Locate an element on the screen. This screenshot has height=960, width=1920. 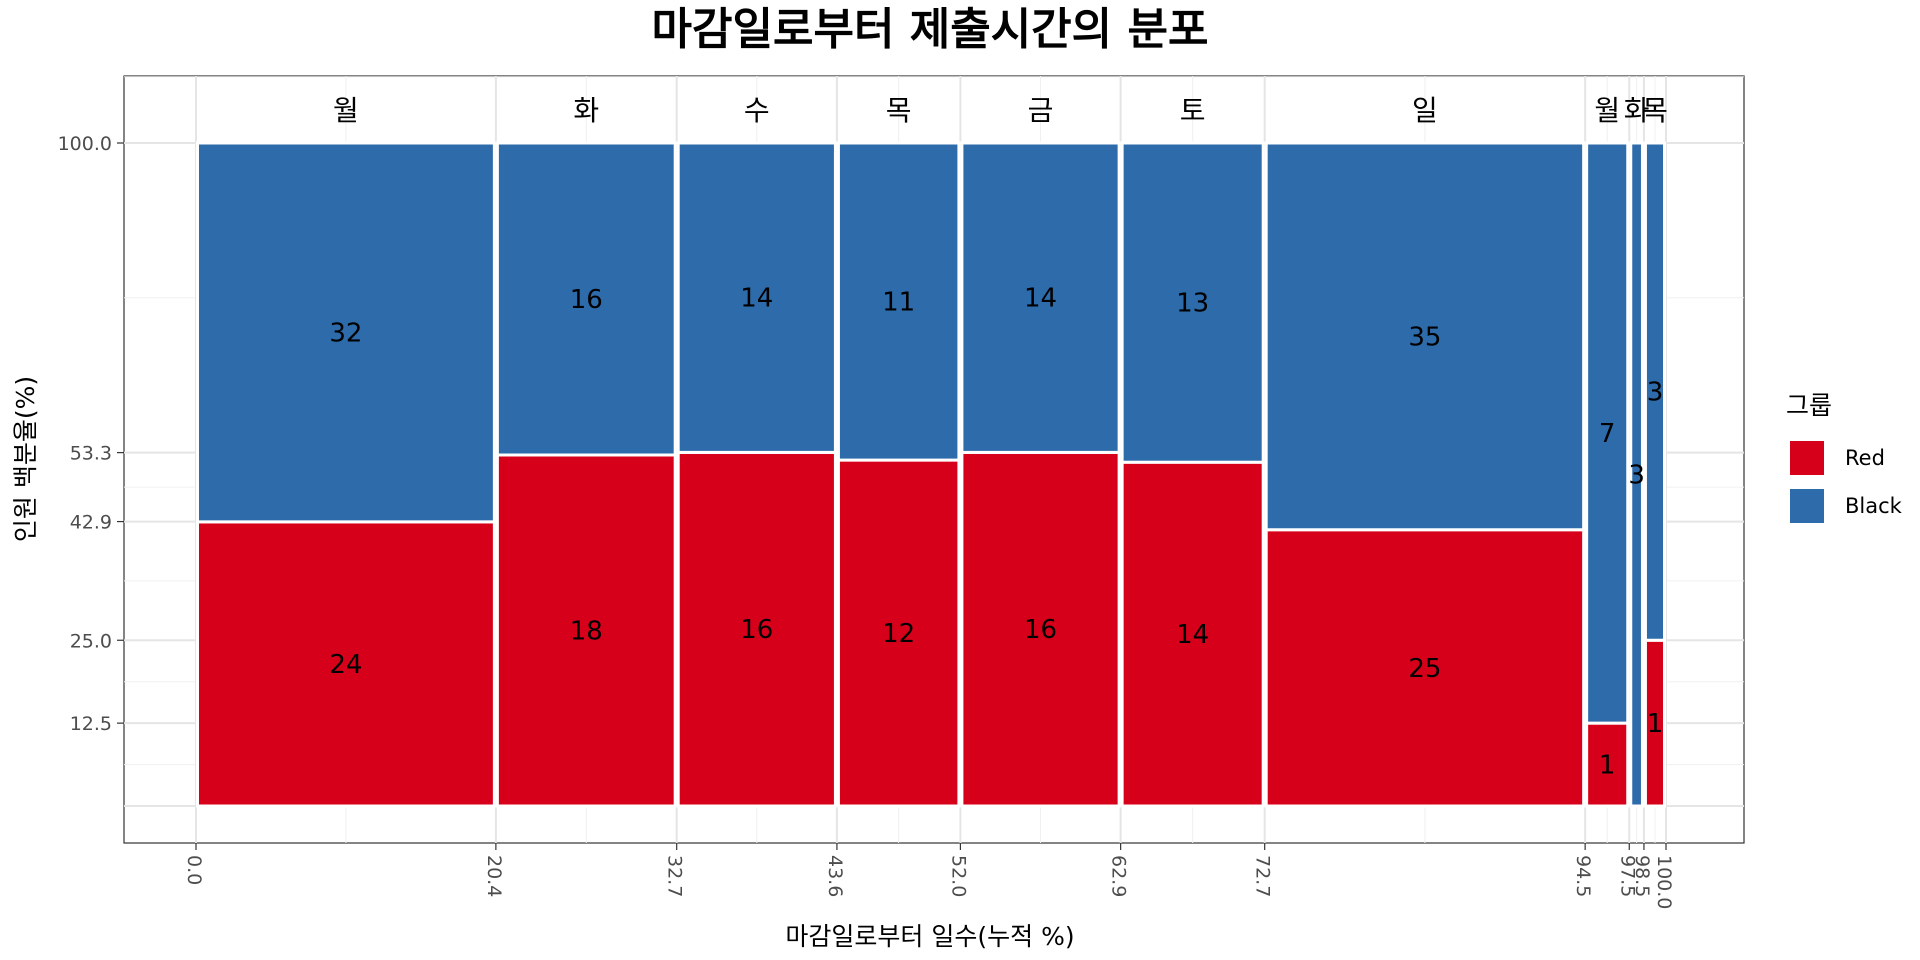
x-tick-label: 62.9 is located at coordinates (1119, 876).